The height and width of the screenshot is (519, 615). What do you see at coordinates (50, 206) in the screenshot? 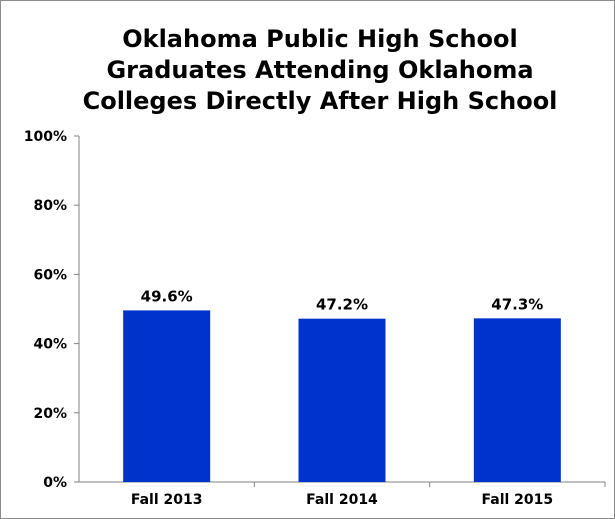
I see `y-tick-label: 80%` at bounding box center [50, 206].